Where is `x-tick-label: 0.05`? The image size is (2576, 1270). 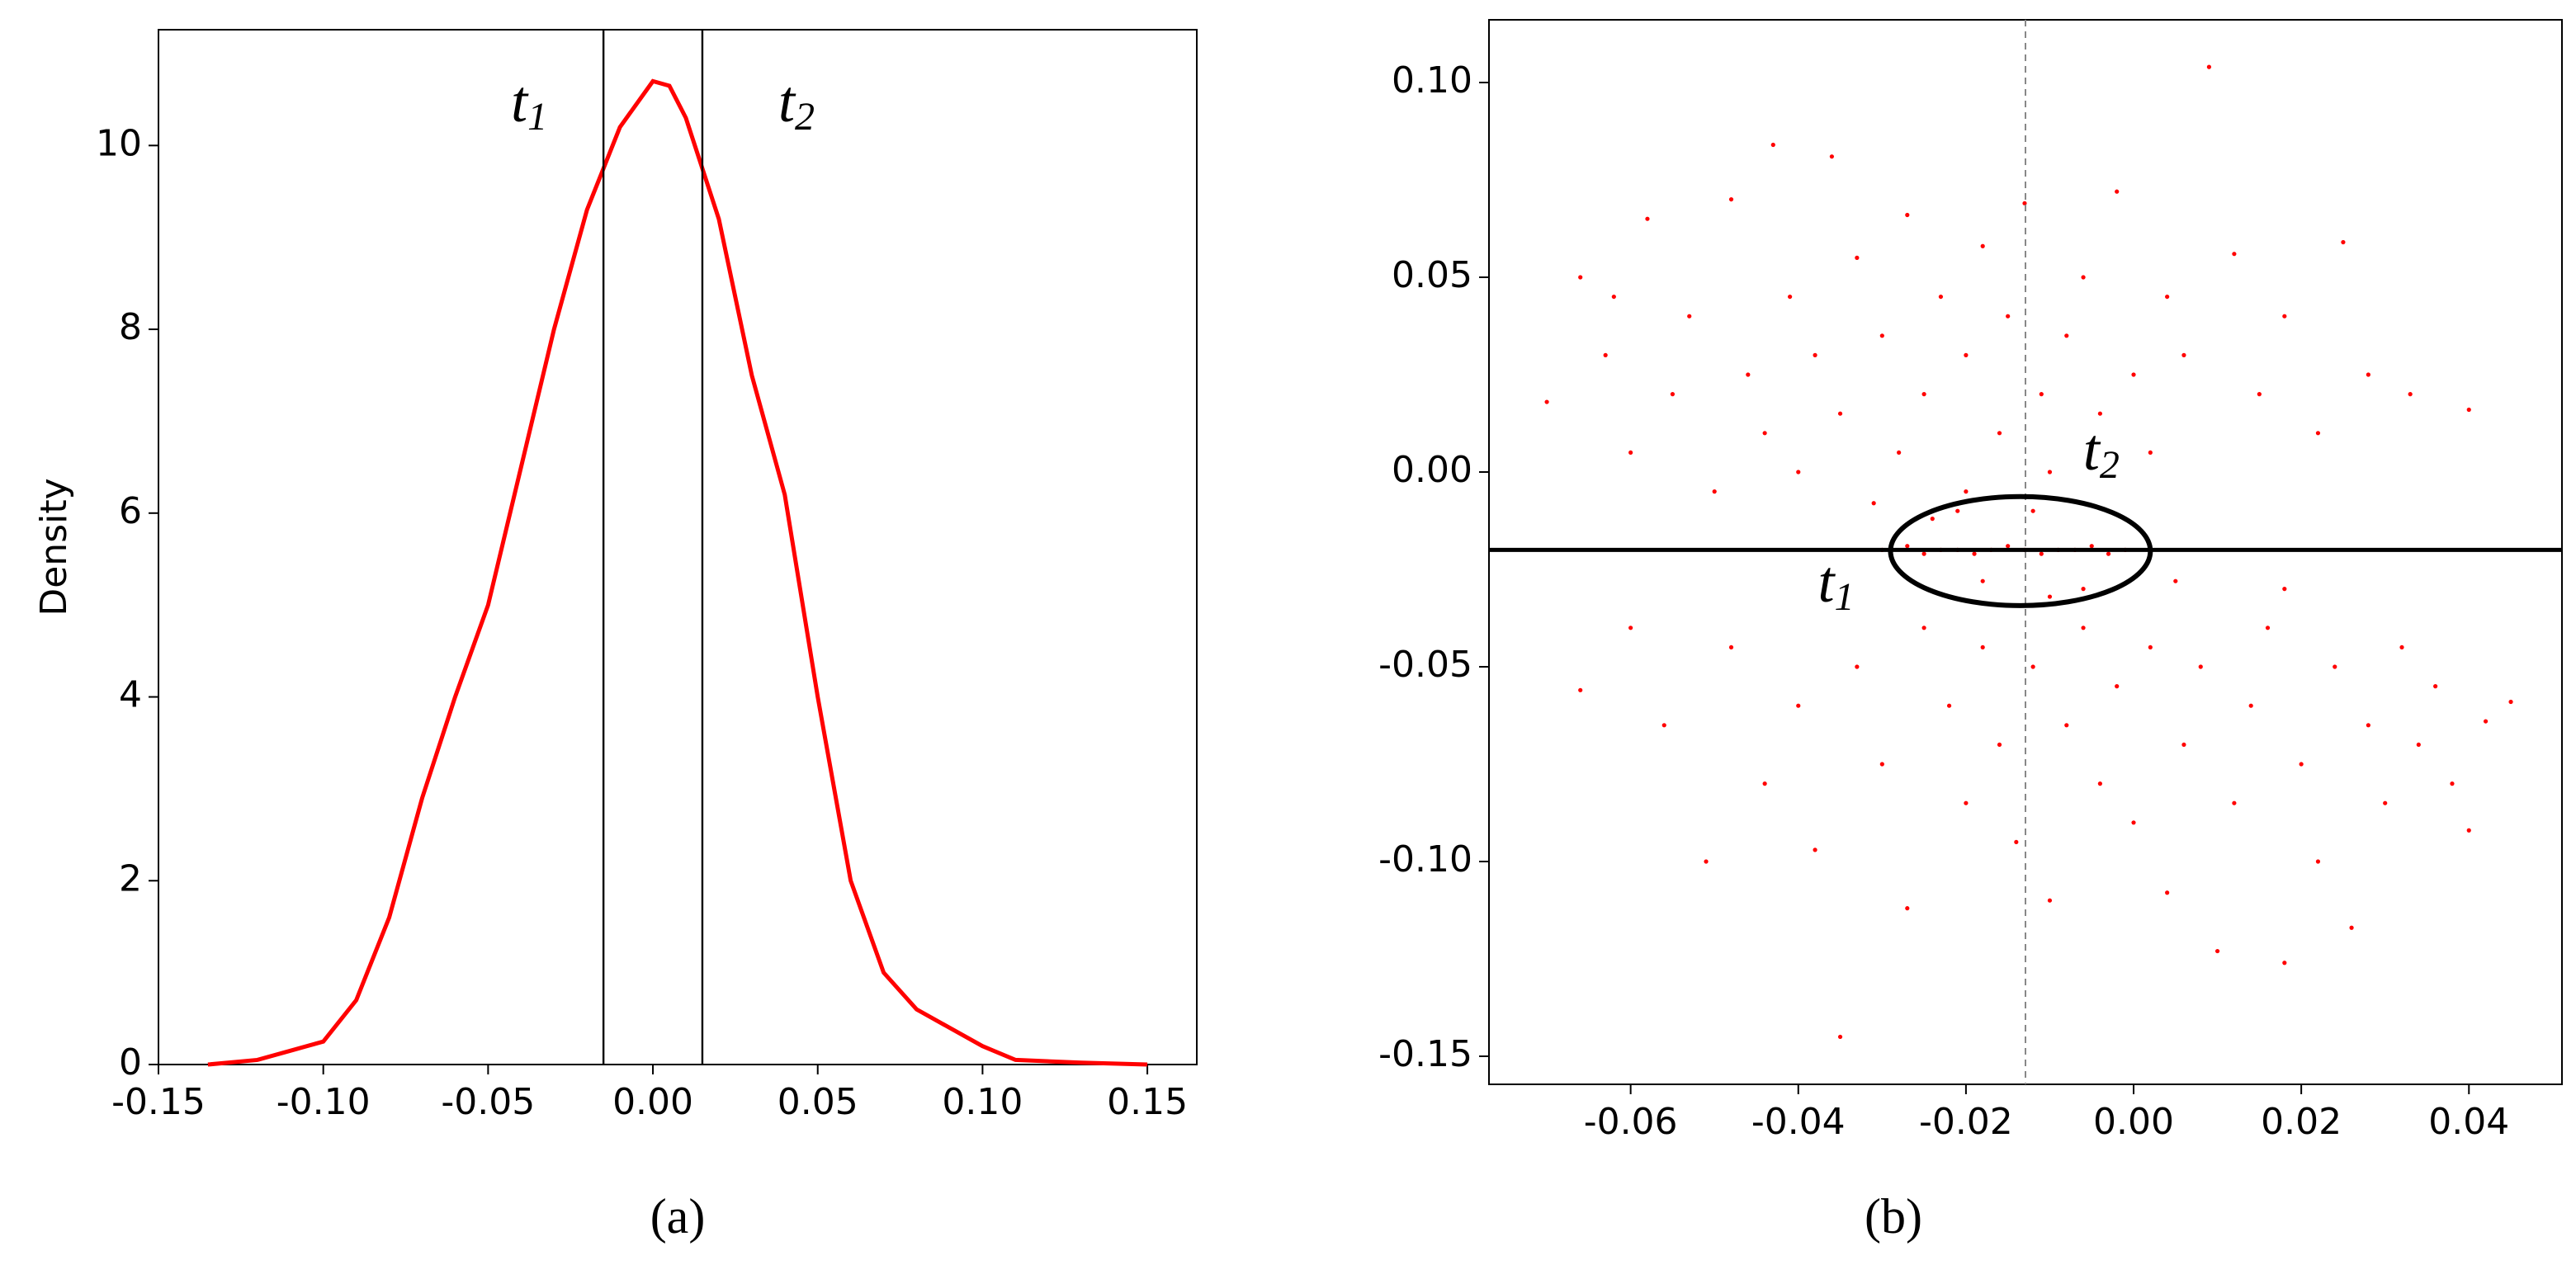
x-tick-label: 0.05 is located at coordinates (818, 1102).